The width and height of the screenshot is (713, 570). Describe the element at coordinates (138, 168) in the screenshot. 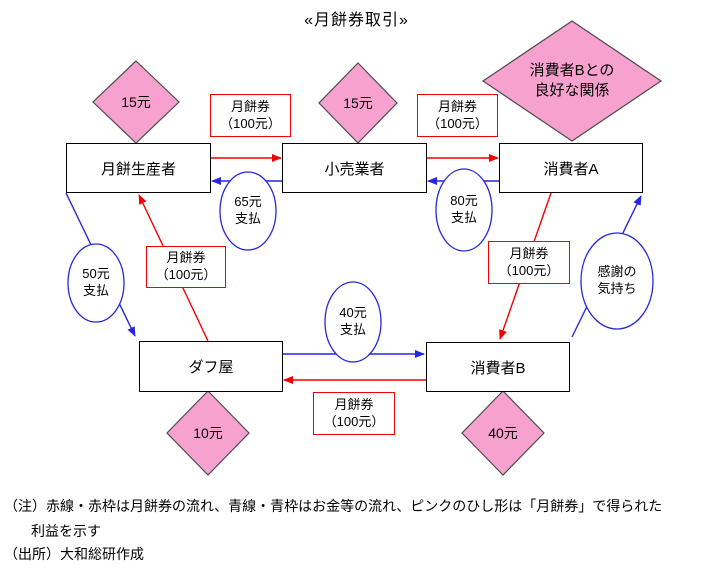

I see `node-box-producer: 月餅生産者` at that location.